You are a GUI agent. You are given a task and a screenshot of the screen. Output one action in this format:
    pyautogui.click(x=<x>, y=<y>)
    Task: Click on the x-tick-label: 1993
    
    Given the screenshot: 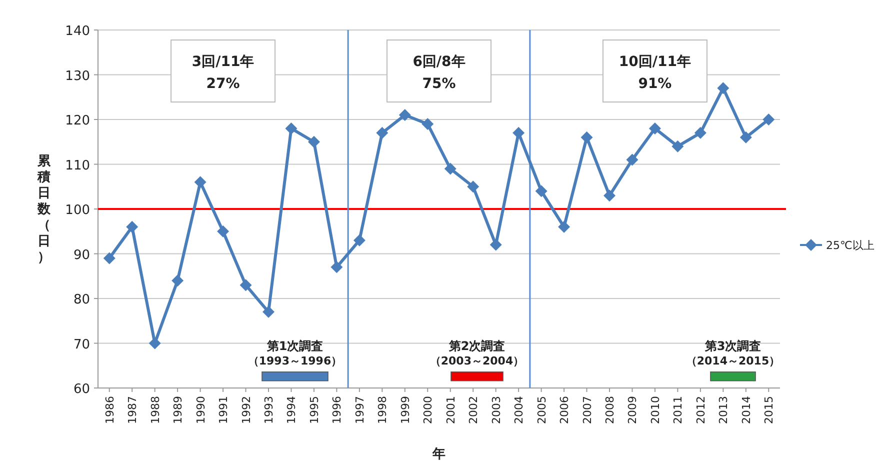 What is the action you would take?
    pyautogui.click(x=269, y=410)
    